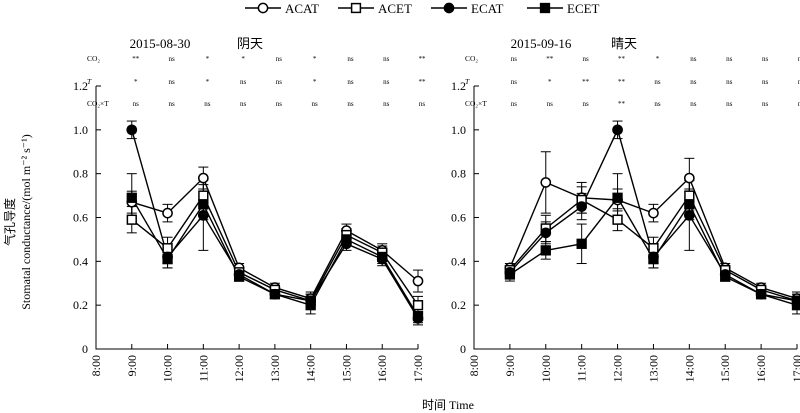 This screenshot has width=800, height=413. What do you see at coordinates (80, 86) in the screenshot?
I see `y-tick-label: 1.2` at bounding box center [80, 86].